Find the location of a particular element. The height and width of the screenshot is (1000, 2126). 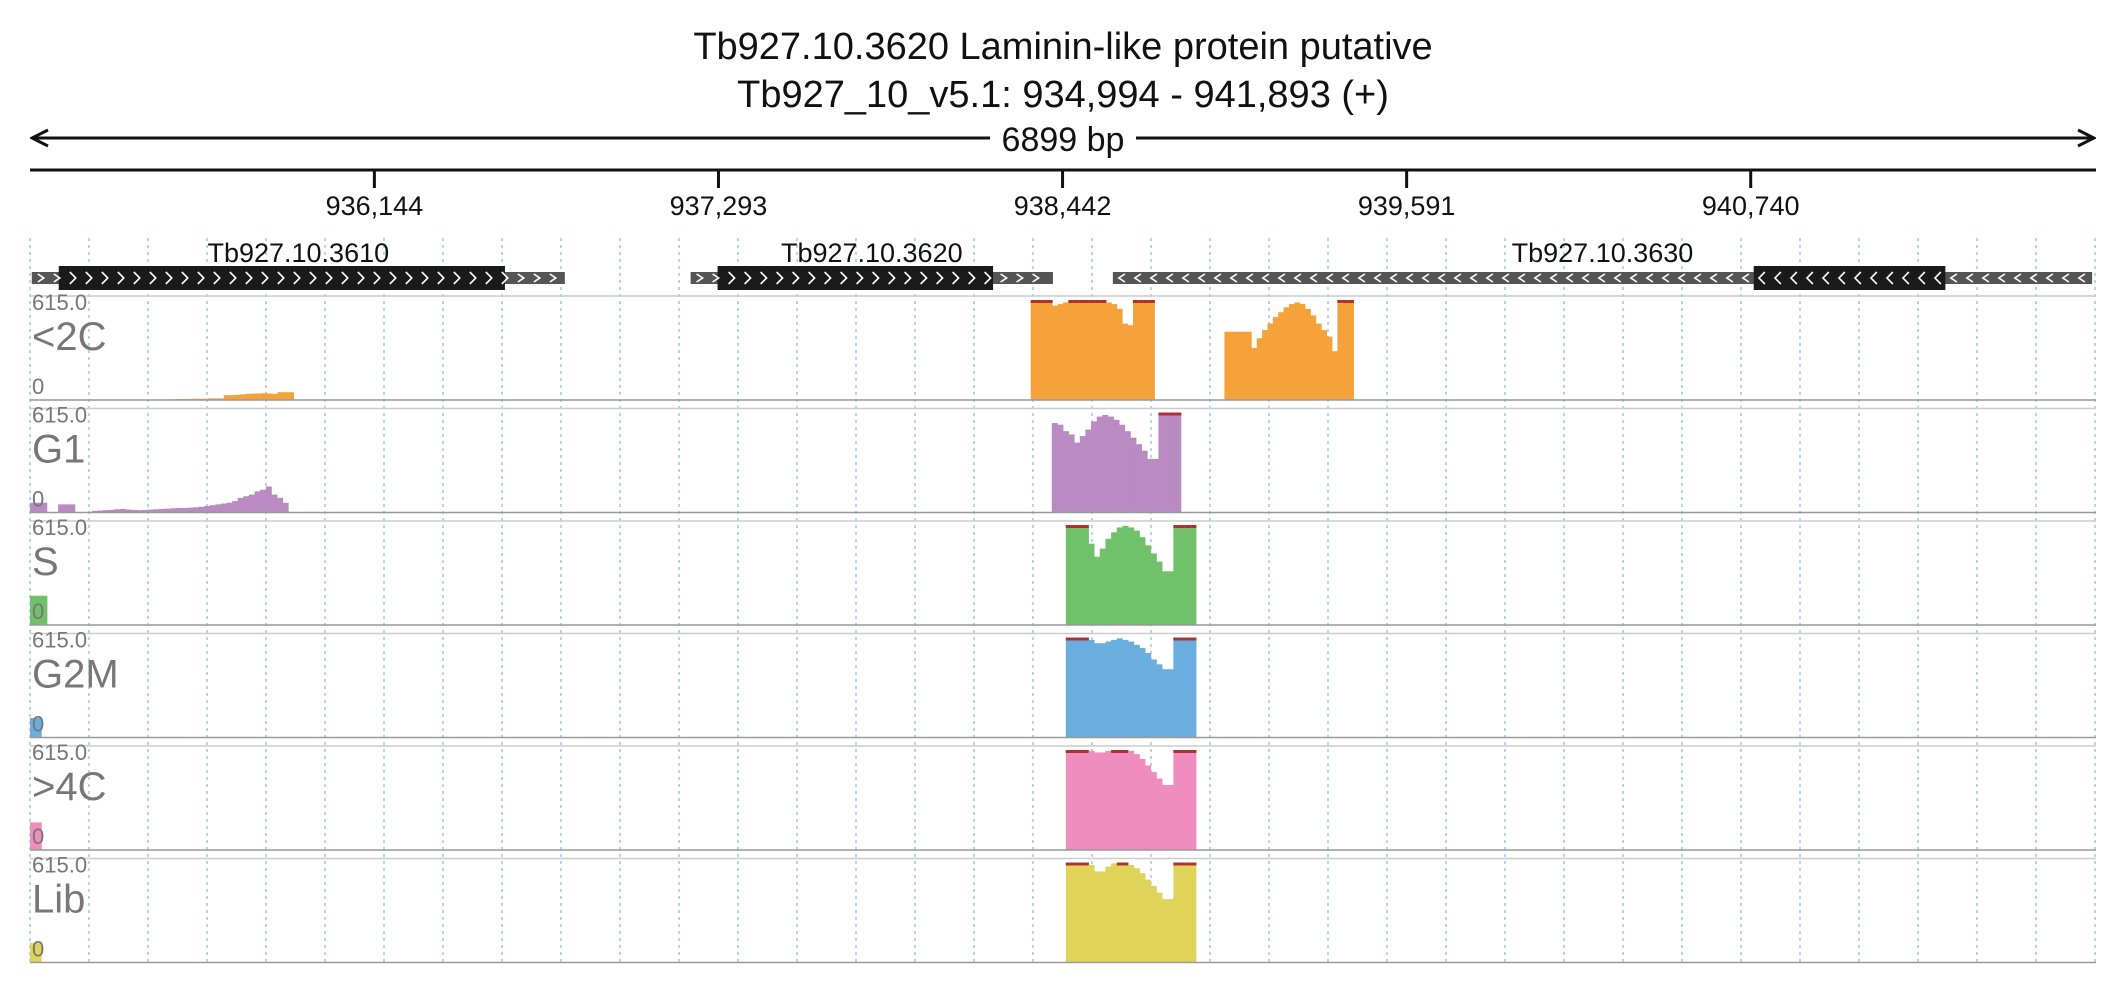

gene-model: Tb927.10.3620 is located at coordinates (871, 264).